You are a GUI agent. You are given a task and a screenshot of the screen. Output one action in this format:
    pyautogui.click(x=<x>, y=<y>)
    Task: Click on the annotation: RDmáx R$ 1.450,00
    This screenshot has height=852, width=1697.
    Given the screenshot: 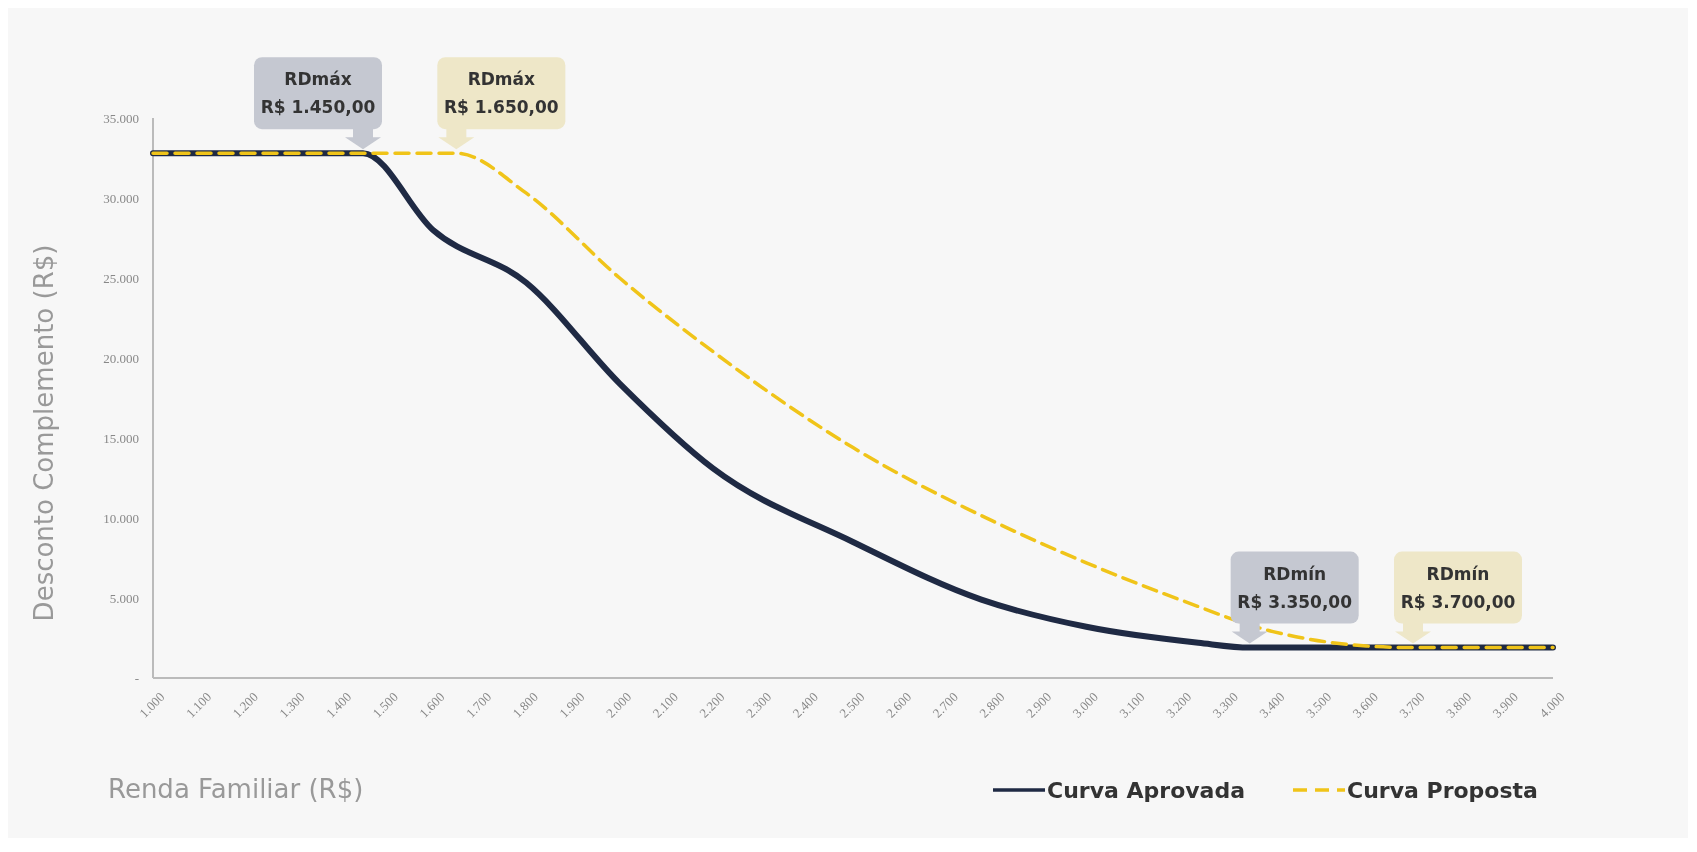 What is the action you would take?
    pyautogui.click(x=318, y=93)
    